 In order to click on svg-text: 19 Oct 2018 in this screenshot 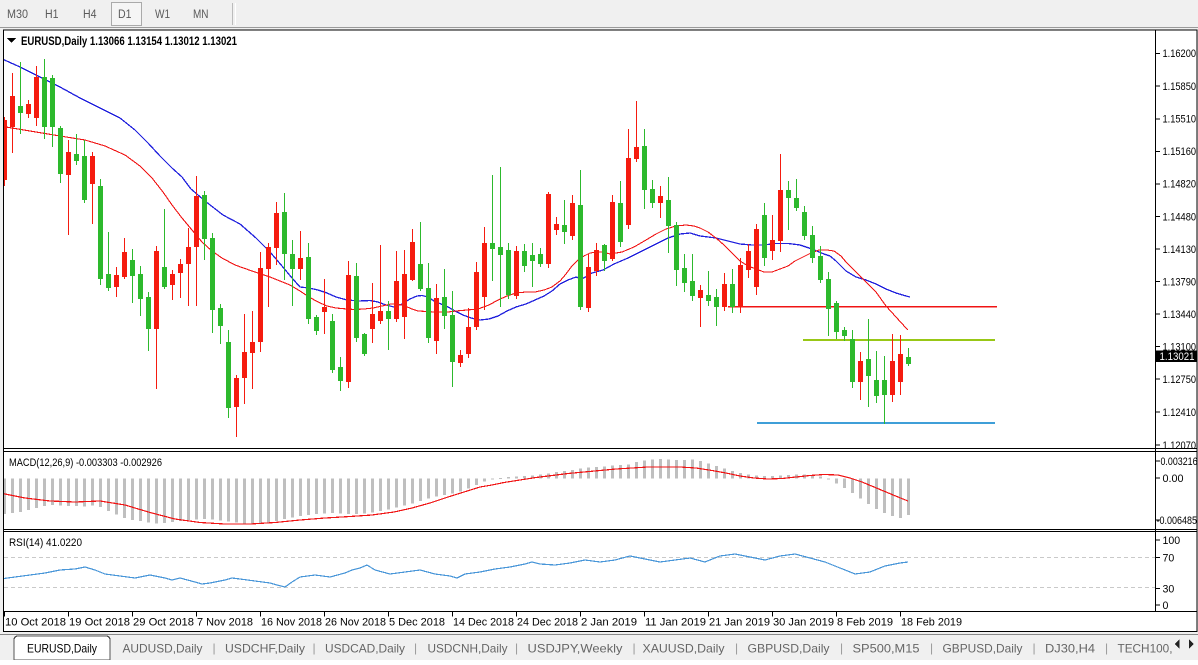, I will do `click(99, 623)`.